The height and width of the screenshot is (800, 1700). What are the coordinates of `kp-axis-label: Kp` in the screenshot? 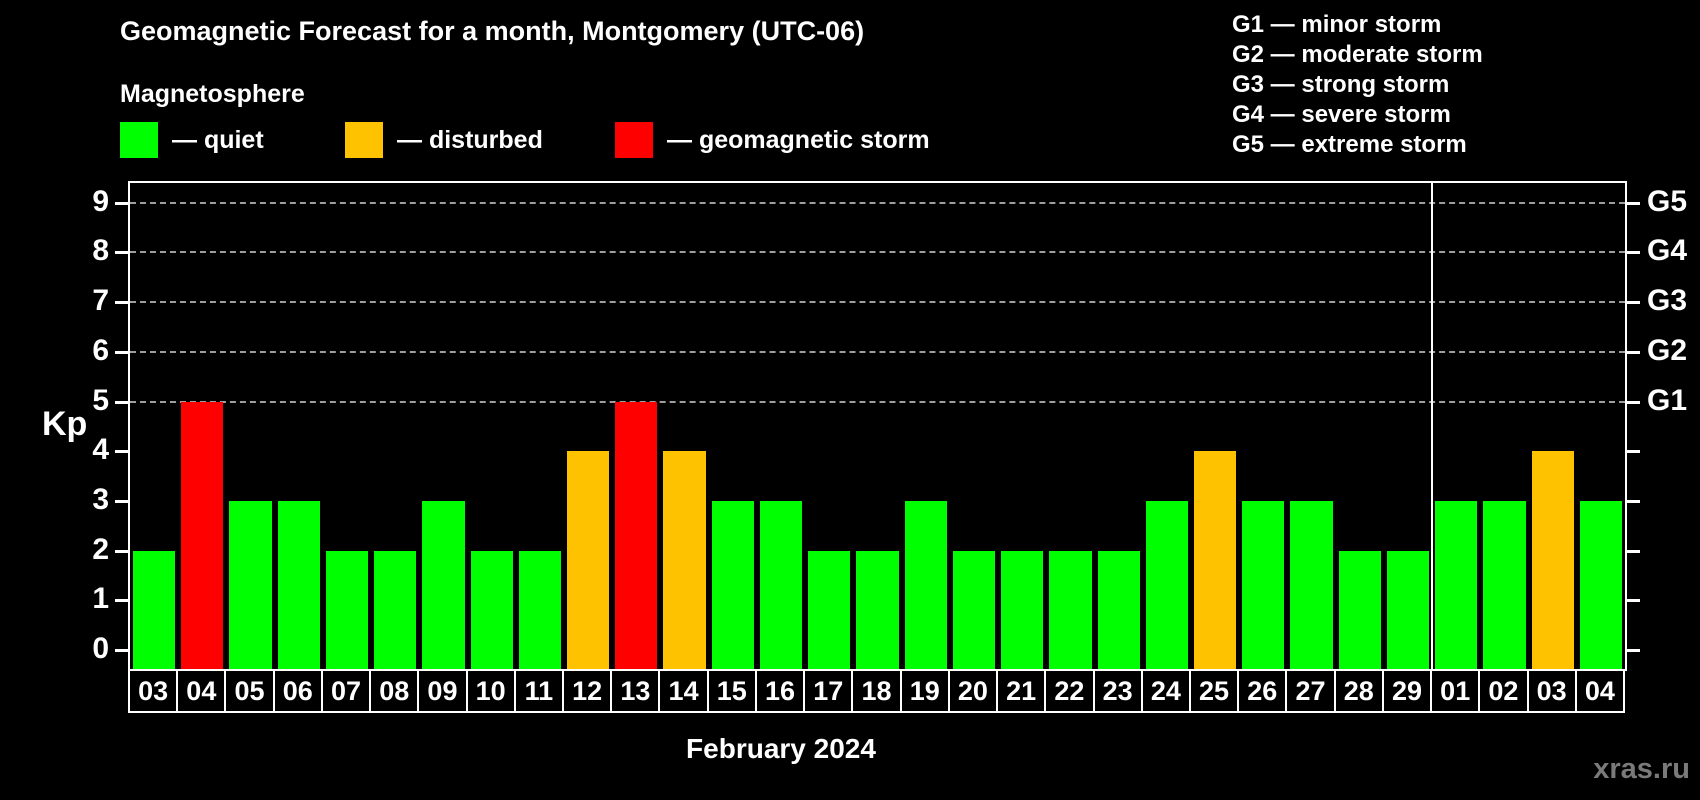 It's located at (65, 424).